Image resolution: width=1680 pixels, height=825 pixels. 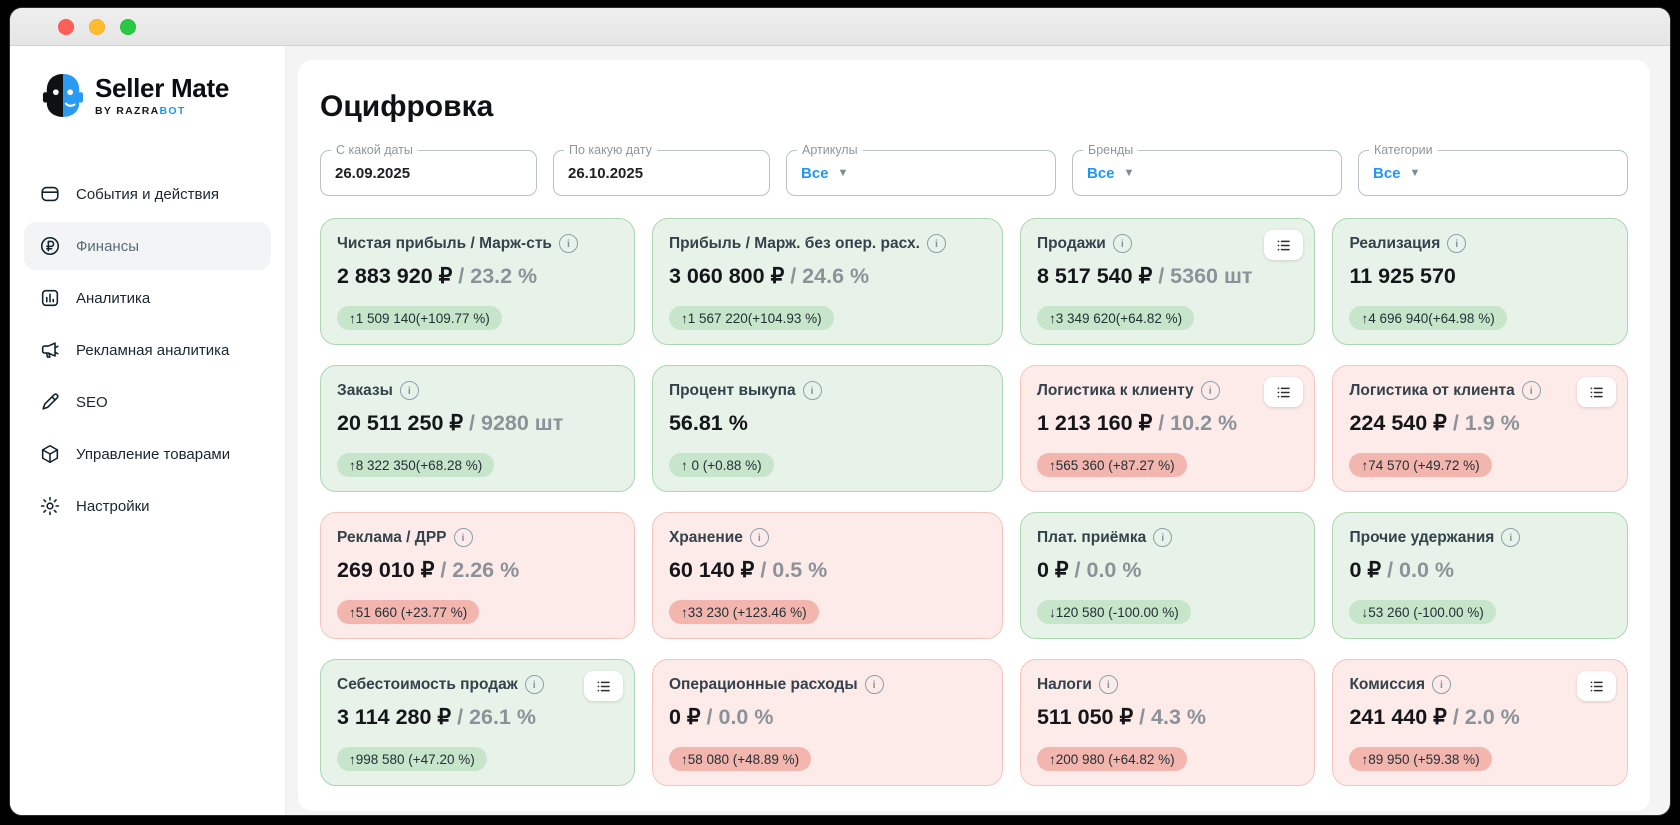 What do you see at coordinates (921, 169) in the screenshot?
I see `filter-articles: Артикулы Все ▼` at bounding box center [921, 169].